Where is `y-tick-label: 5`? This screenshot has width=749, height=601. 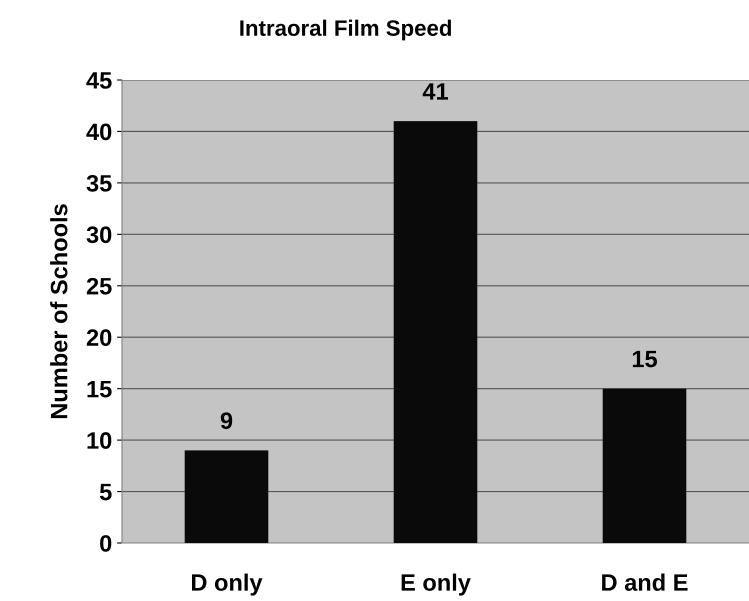
y-tick-label: 5 is located at coordinates (106, 492).